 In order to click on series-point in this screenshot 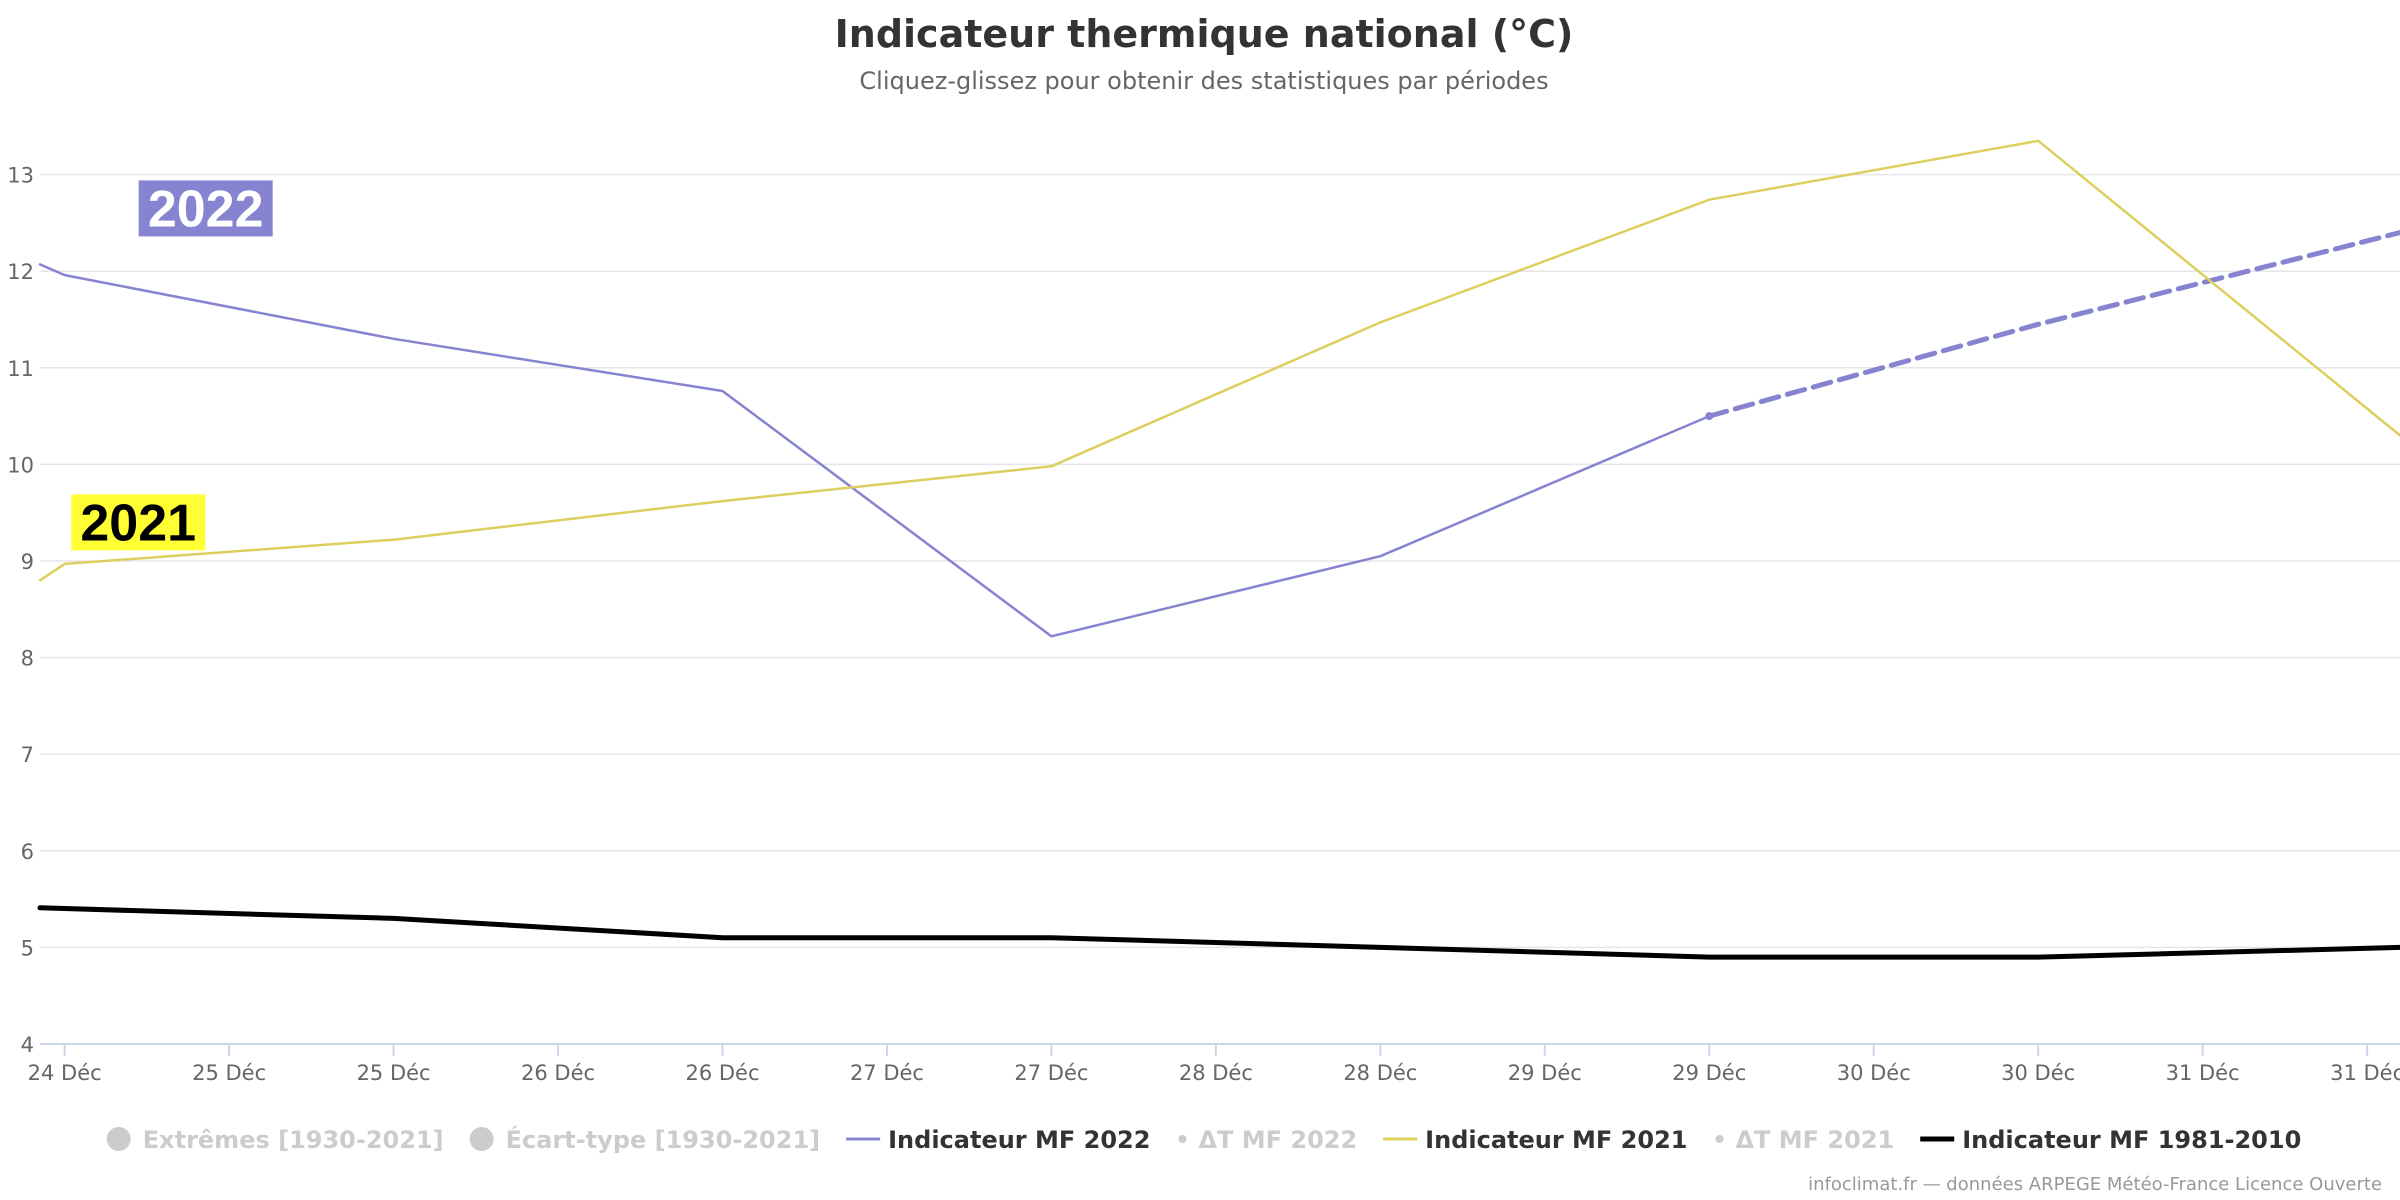, I will do `click(1709, 416)`.